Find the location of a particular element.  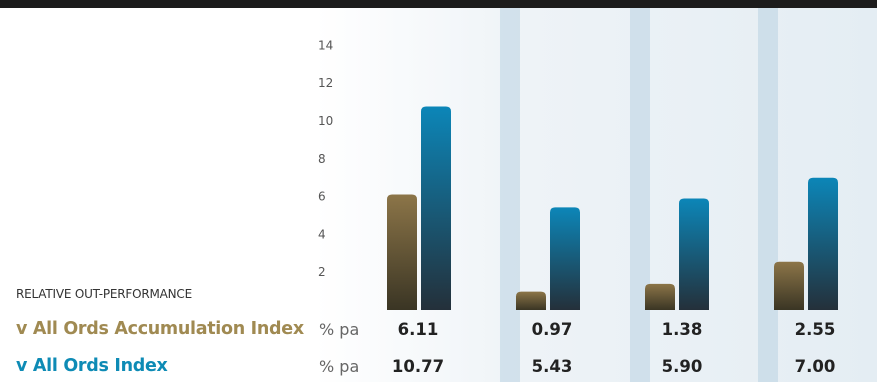

top-rule is located at coordinates (438, 4).